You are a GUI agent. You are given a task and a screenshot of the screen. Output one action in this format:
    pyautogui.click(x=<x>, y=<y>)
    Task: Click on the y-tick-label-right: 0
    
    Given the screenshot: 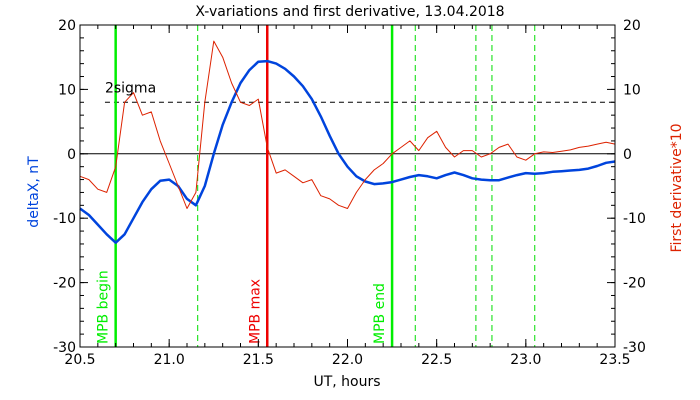 What is the action you would take?
    pyautogui.click(x=627, y=155)
    